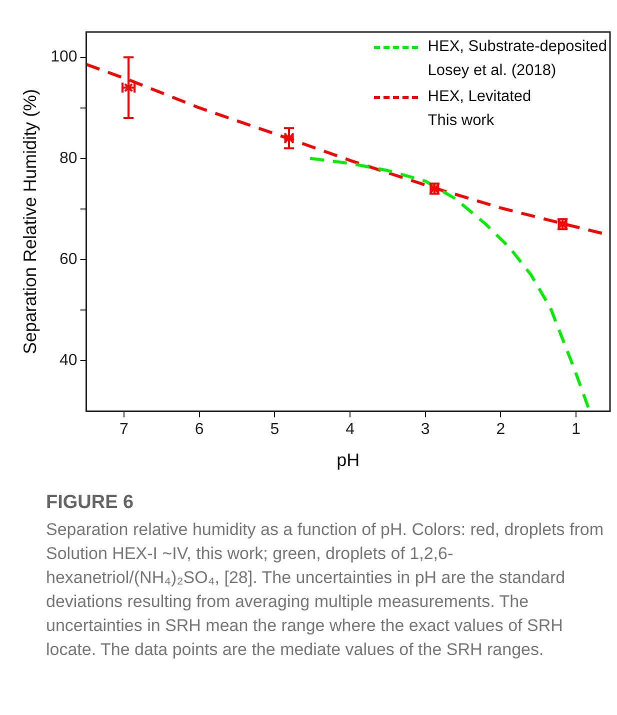 Image resolution: width=617 pixels, height=715 pixels. Describe the element at coordinates (199, 429) in the screenshot. I see `x-tick-label: 6` at that location.